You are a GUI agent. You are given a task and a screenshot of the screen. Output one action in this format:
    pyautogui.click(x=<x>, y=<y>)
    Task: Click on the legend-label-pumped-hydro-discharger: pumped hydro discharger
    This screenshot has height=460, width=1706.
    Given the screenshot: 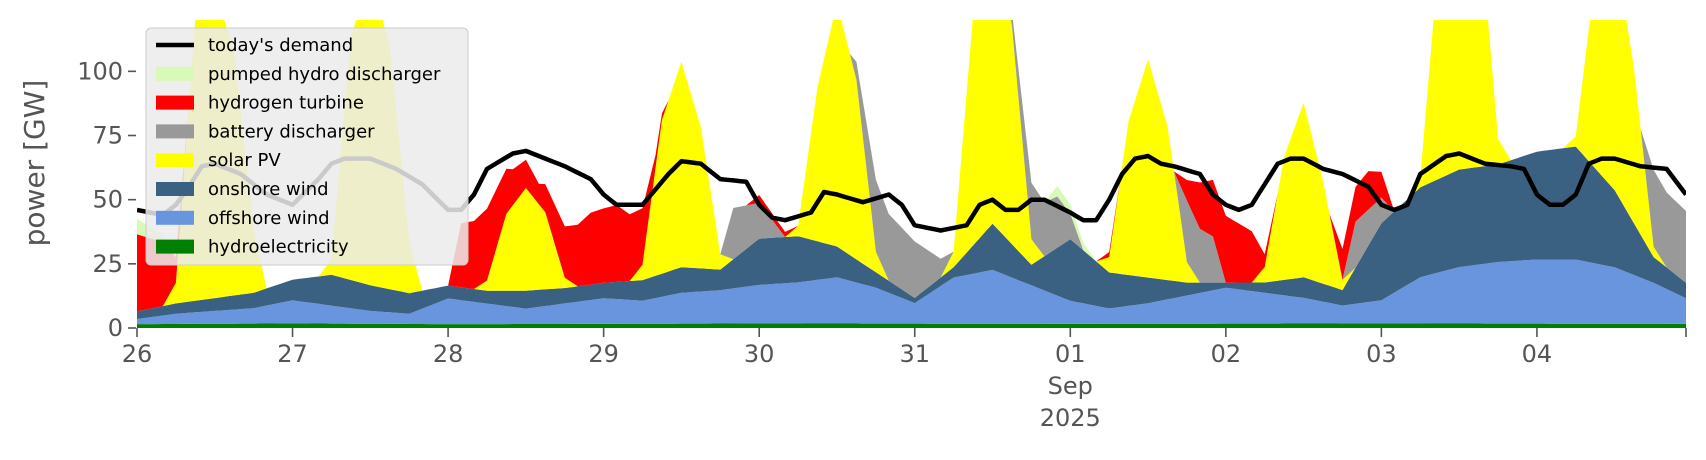 What is the action you would take?
    pyautogui.click(x=324, y=74)
    